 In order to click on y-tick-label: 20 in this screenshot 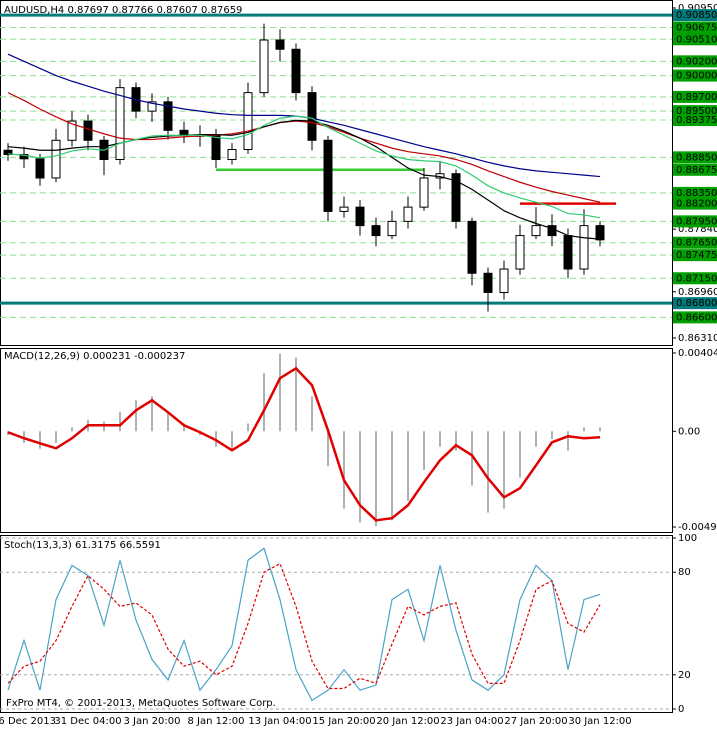, I will do `click(684, 675)`.